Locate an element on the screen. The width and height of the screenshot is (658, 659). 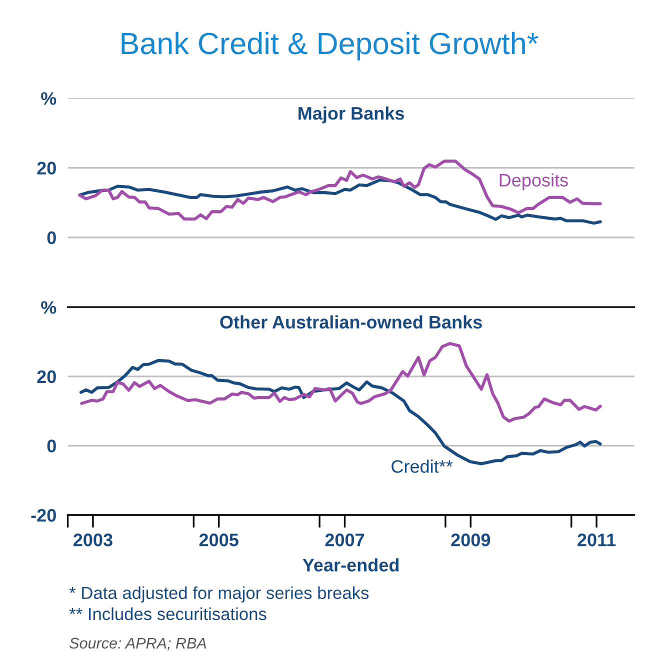
series-label: Deposits is located at coordinates (534, 181).